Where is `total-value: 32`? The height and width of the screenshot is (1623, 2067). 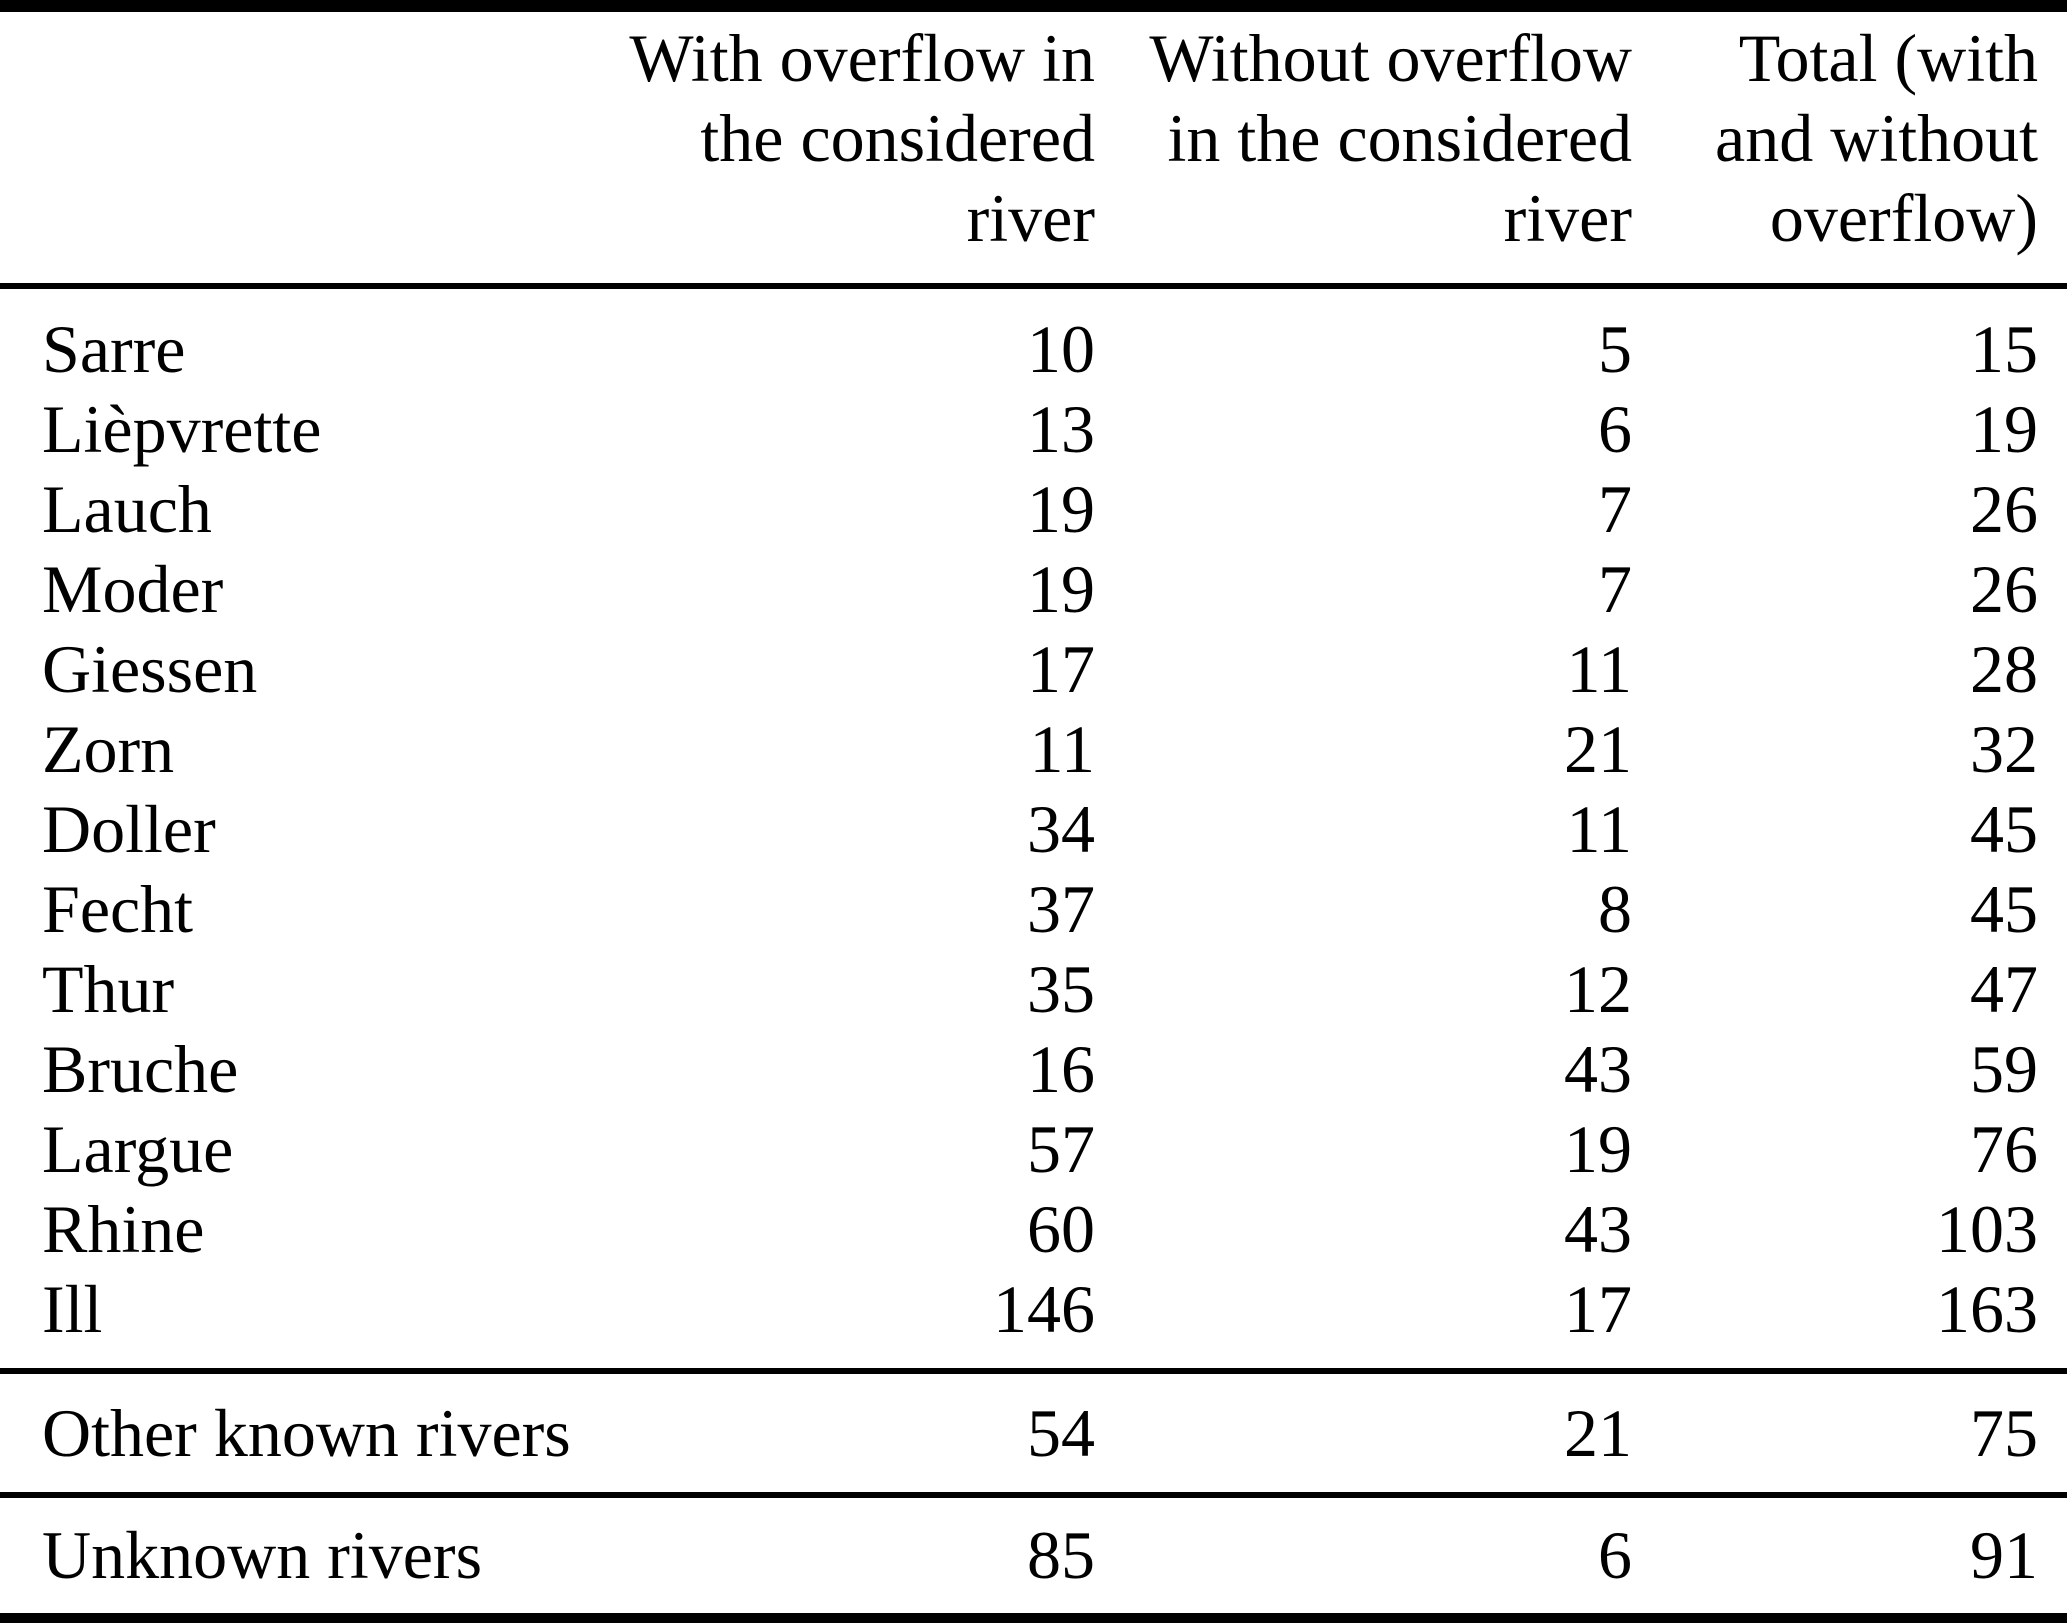 total-value: 32 is located at coordinates (2004, 749).